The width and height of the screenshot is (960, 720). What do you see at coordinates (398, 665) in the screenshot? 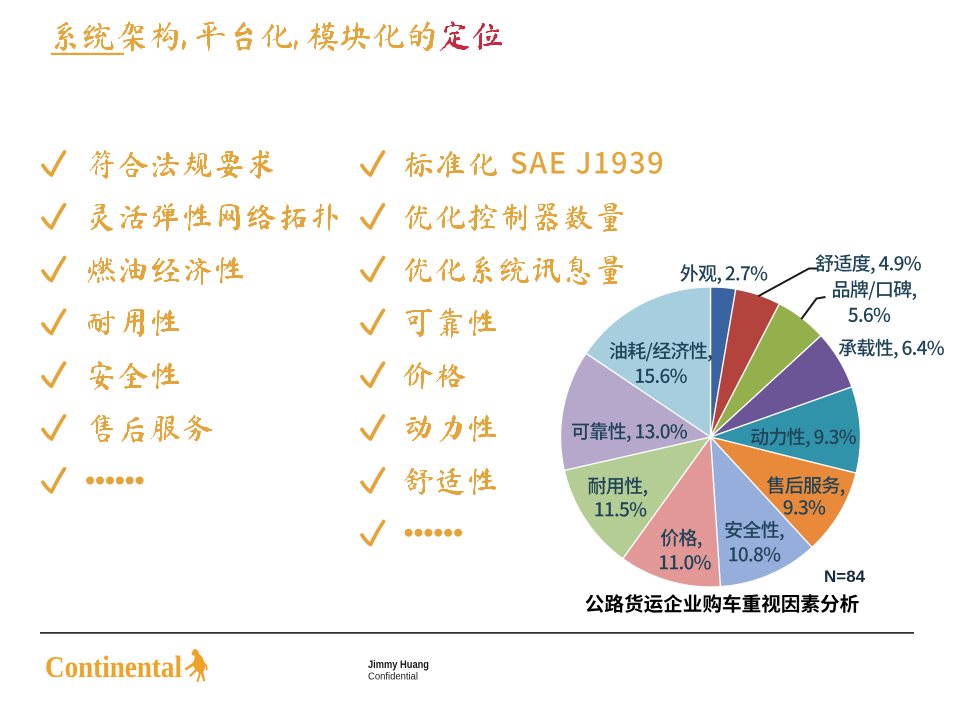
I see `svg-text: Jimmy Huang` at bounding box center [398, 665].